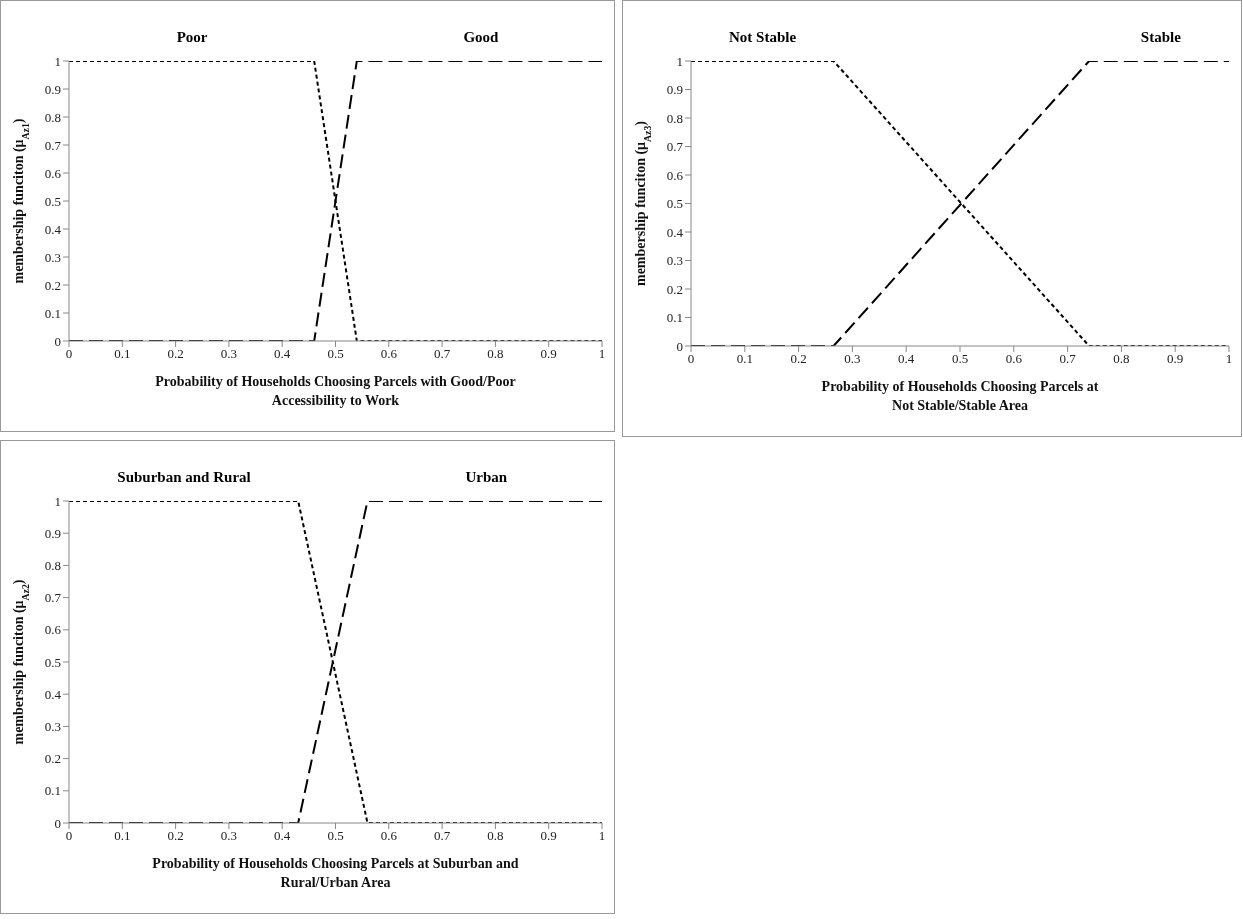  What do you see at coordinates (481, 37) in the screenshot?
I see `series-label: Good` at bounding box center [481, 37].